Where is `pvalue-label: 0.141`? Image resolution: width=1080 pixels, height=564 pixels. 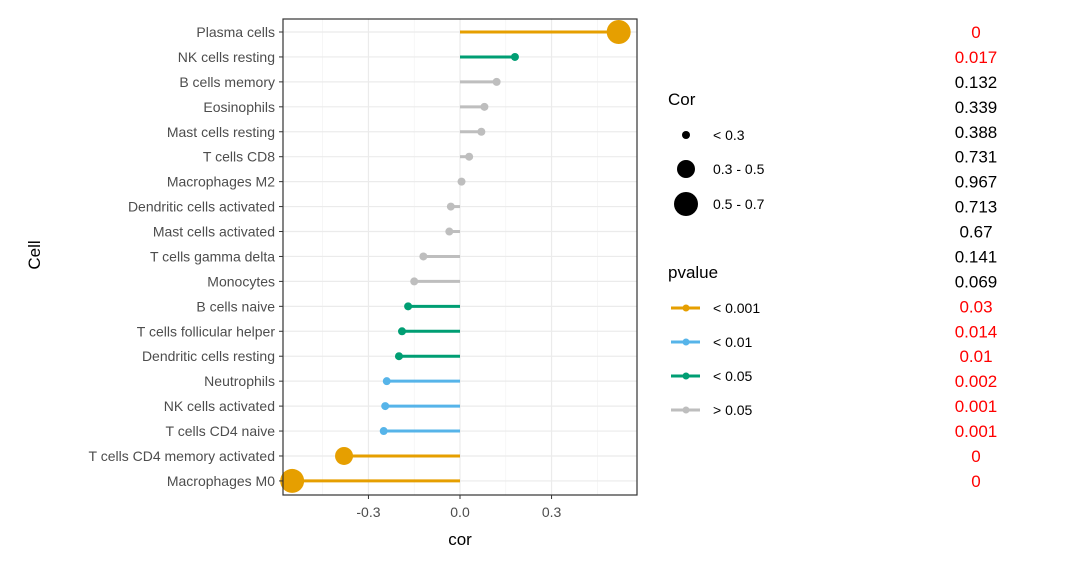
pvalue-label: 0.141 is located at coordinates (976, 256).